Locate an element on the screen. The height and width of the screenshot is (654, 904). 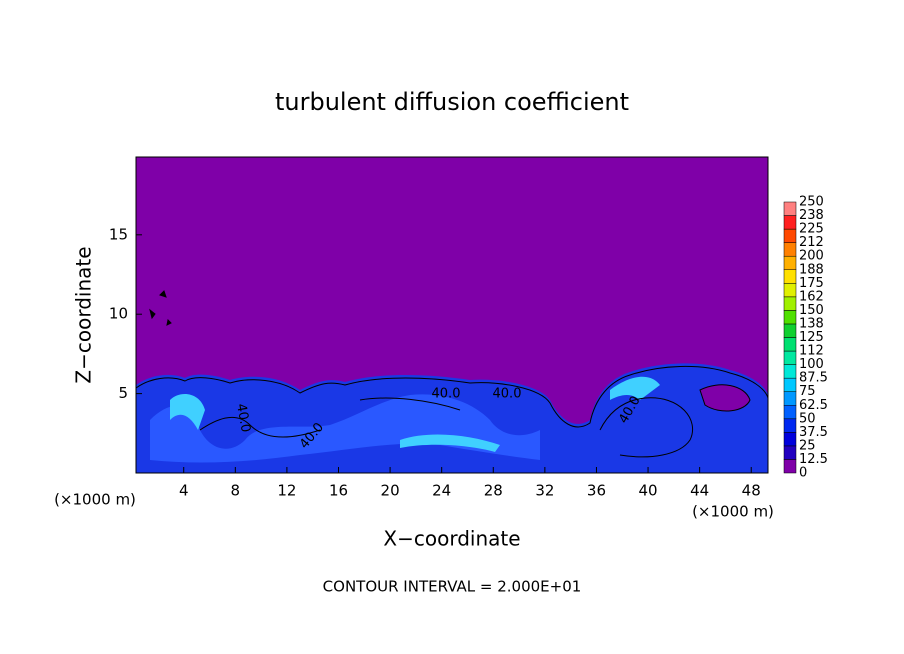
colorbar-label: 162 is located at coordinates (811, 296).